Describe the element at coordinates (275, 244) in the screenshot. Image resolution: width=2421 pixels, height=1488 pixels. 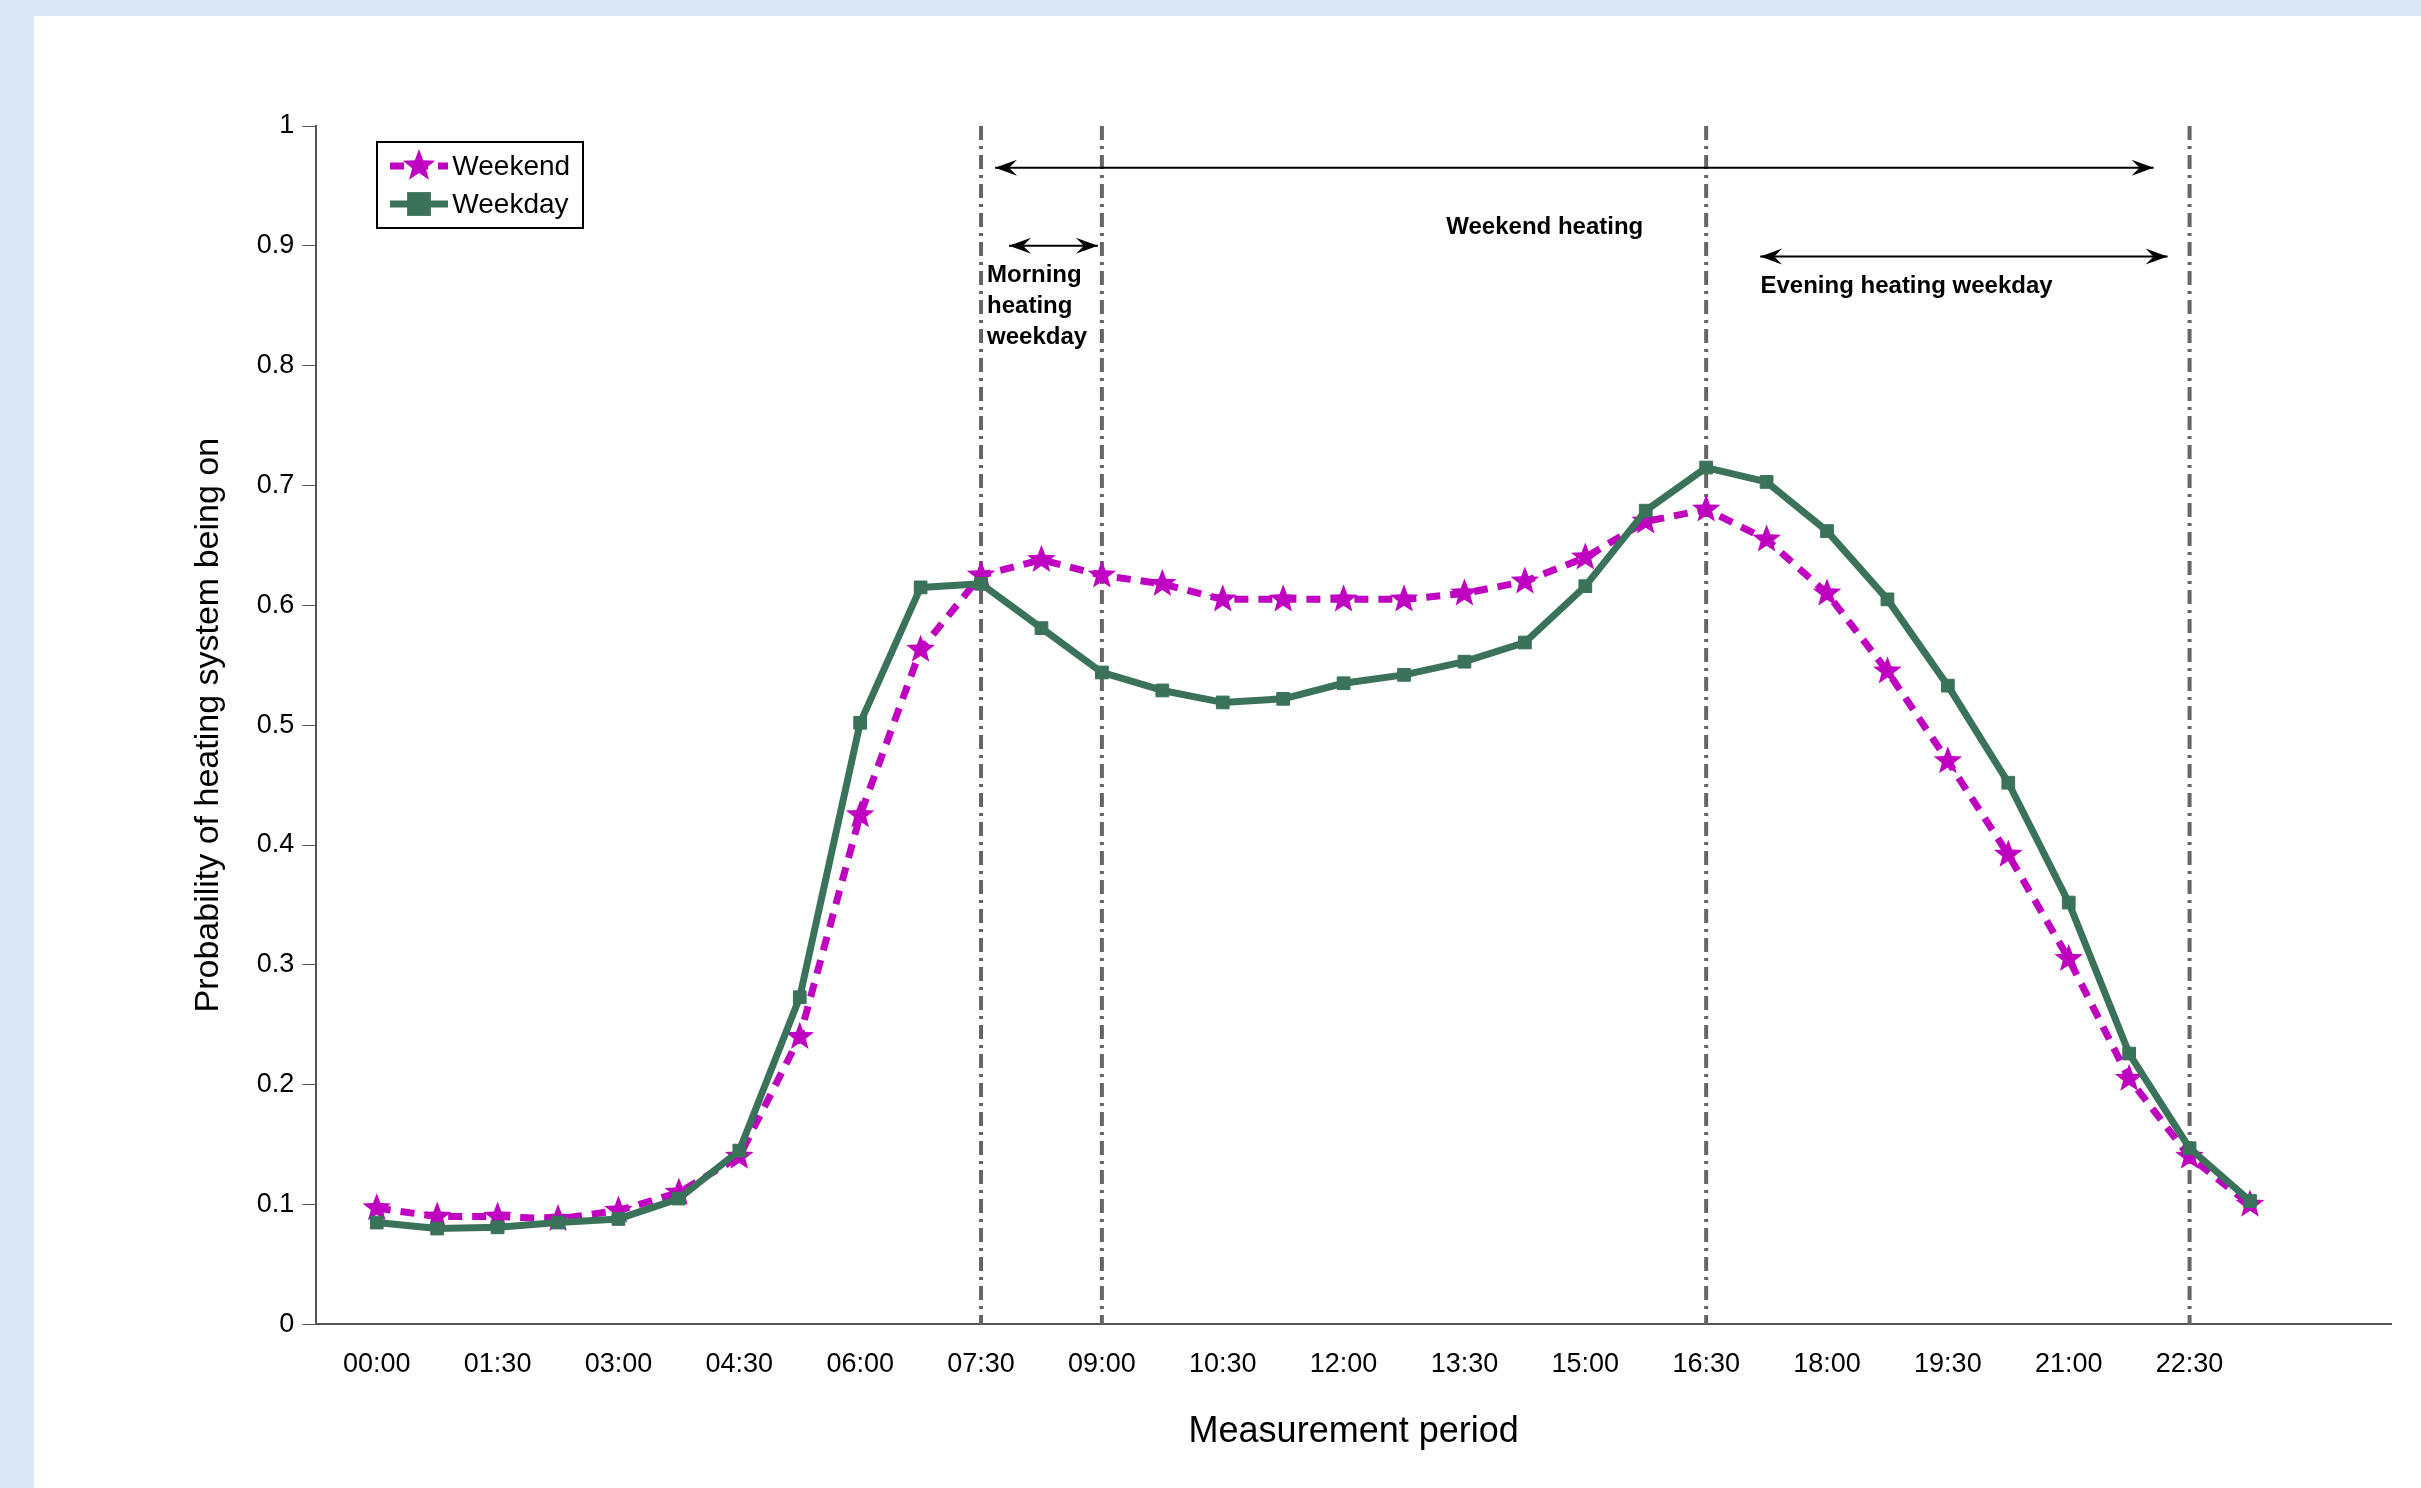
I see `y-tick-label: 0.9` at that location.